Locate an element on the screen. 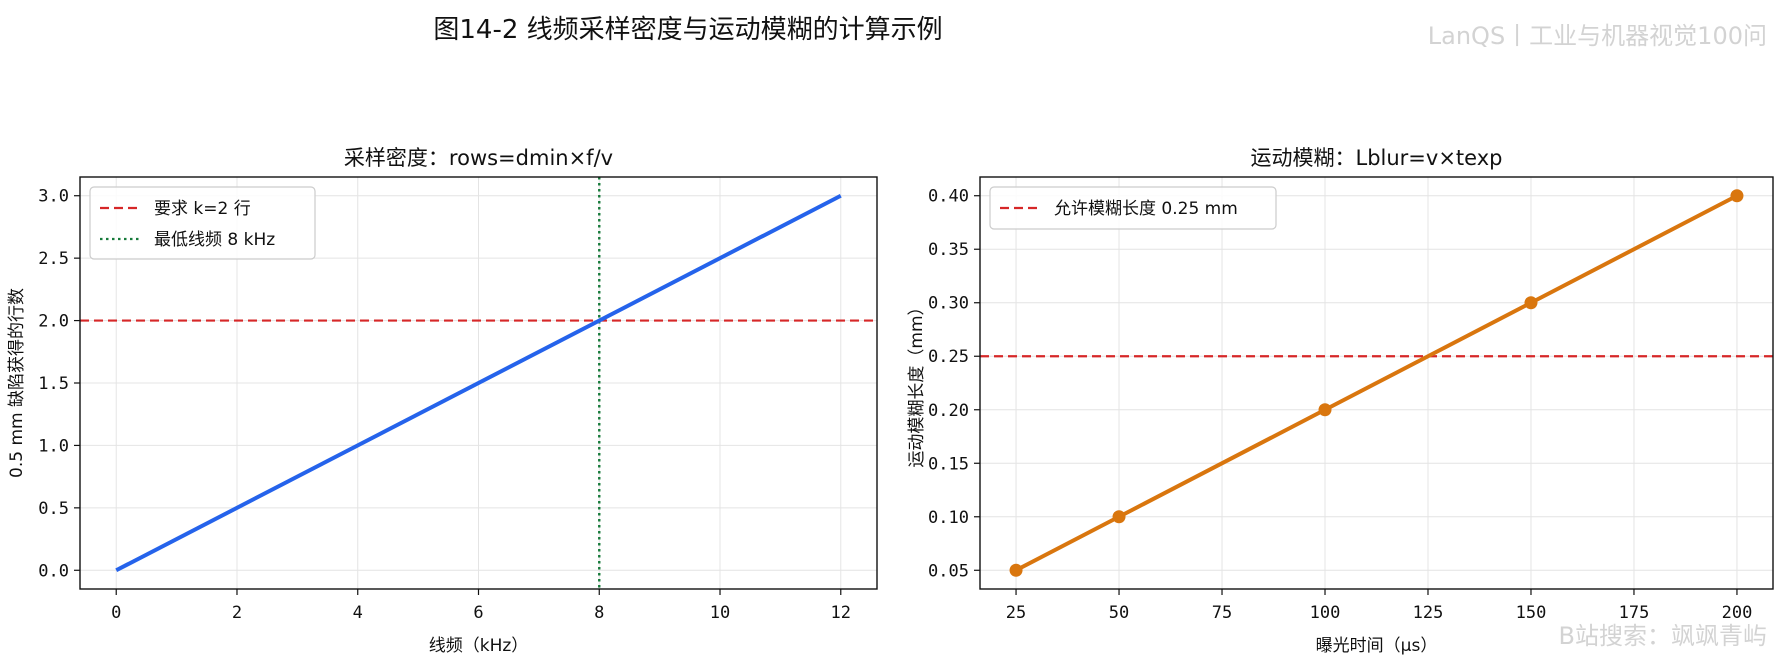 Image resolution: width=1786 pixels, height=669 pixels. y-tick-label-2: 1.0 is located at coordinates (53, 446).